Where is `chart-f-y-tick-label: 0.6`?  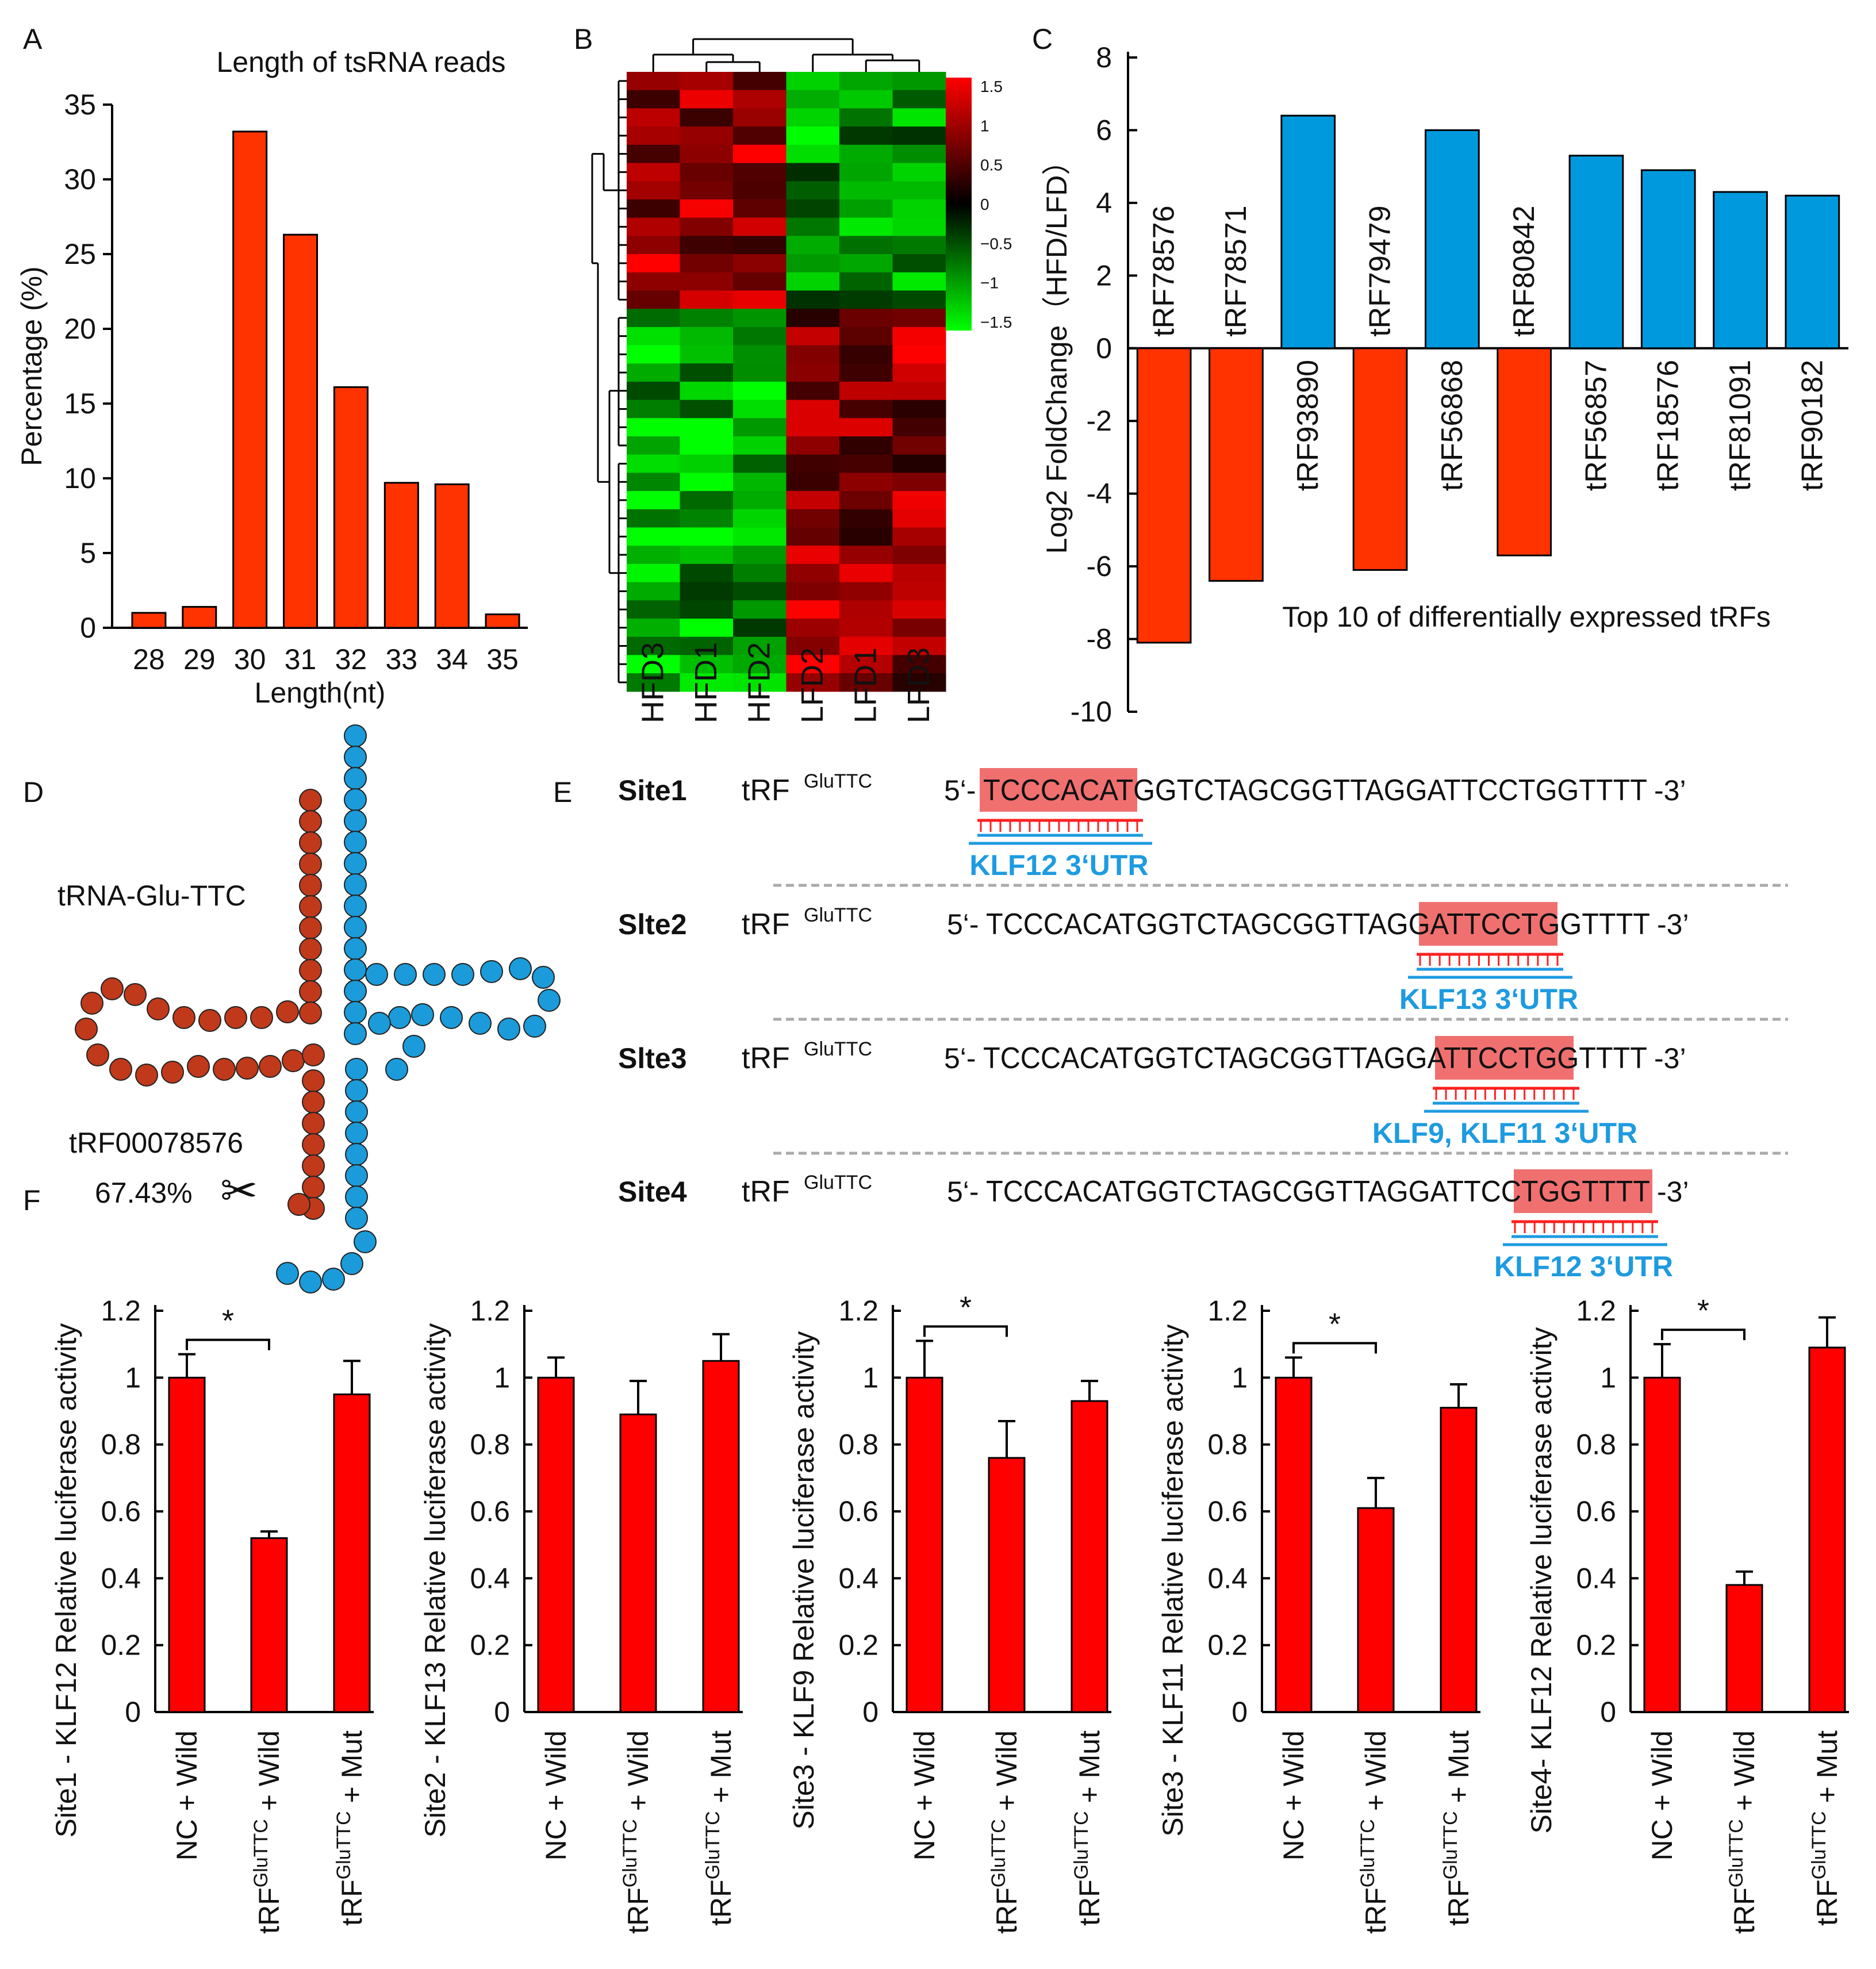
chart-f-y-tick-label: 0.6 is located at coordinates (1227, 1511).